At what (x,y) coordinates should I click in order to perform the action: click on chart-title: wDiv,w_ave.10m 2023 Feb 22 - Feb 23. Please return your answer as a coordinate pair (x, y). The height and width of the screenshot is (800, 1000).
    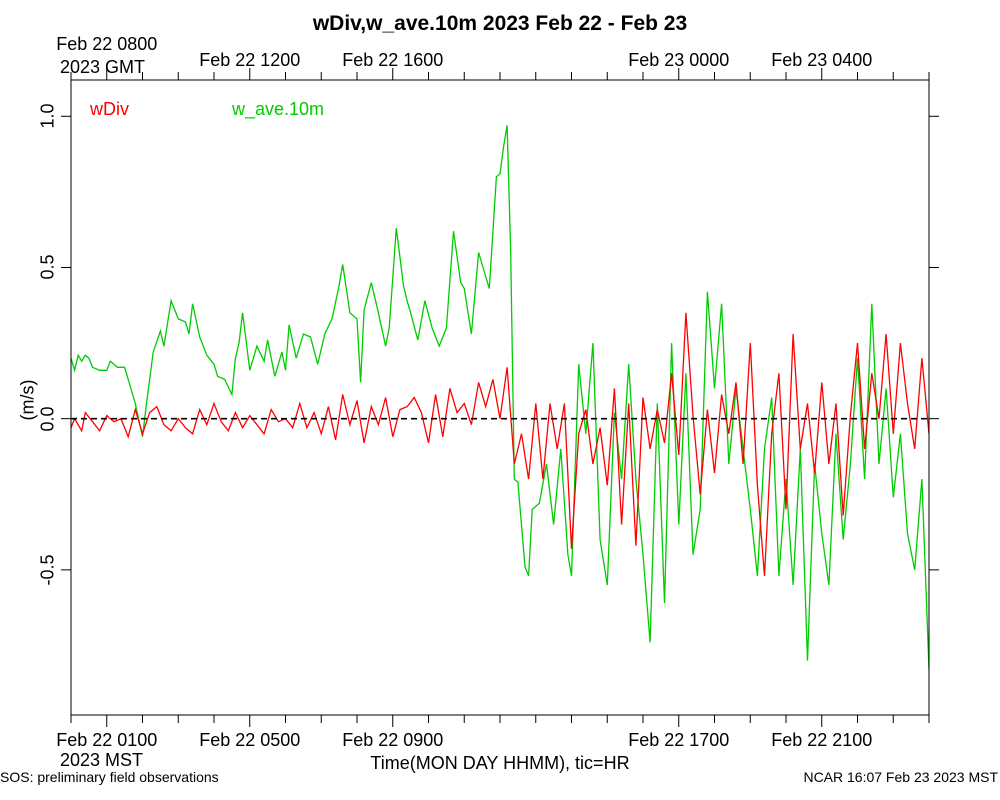
    Looking at the image, I should click on (500, 23).